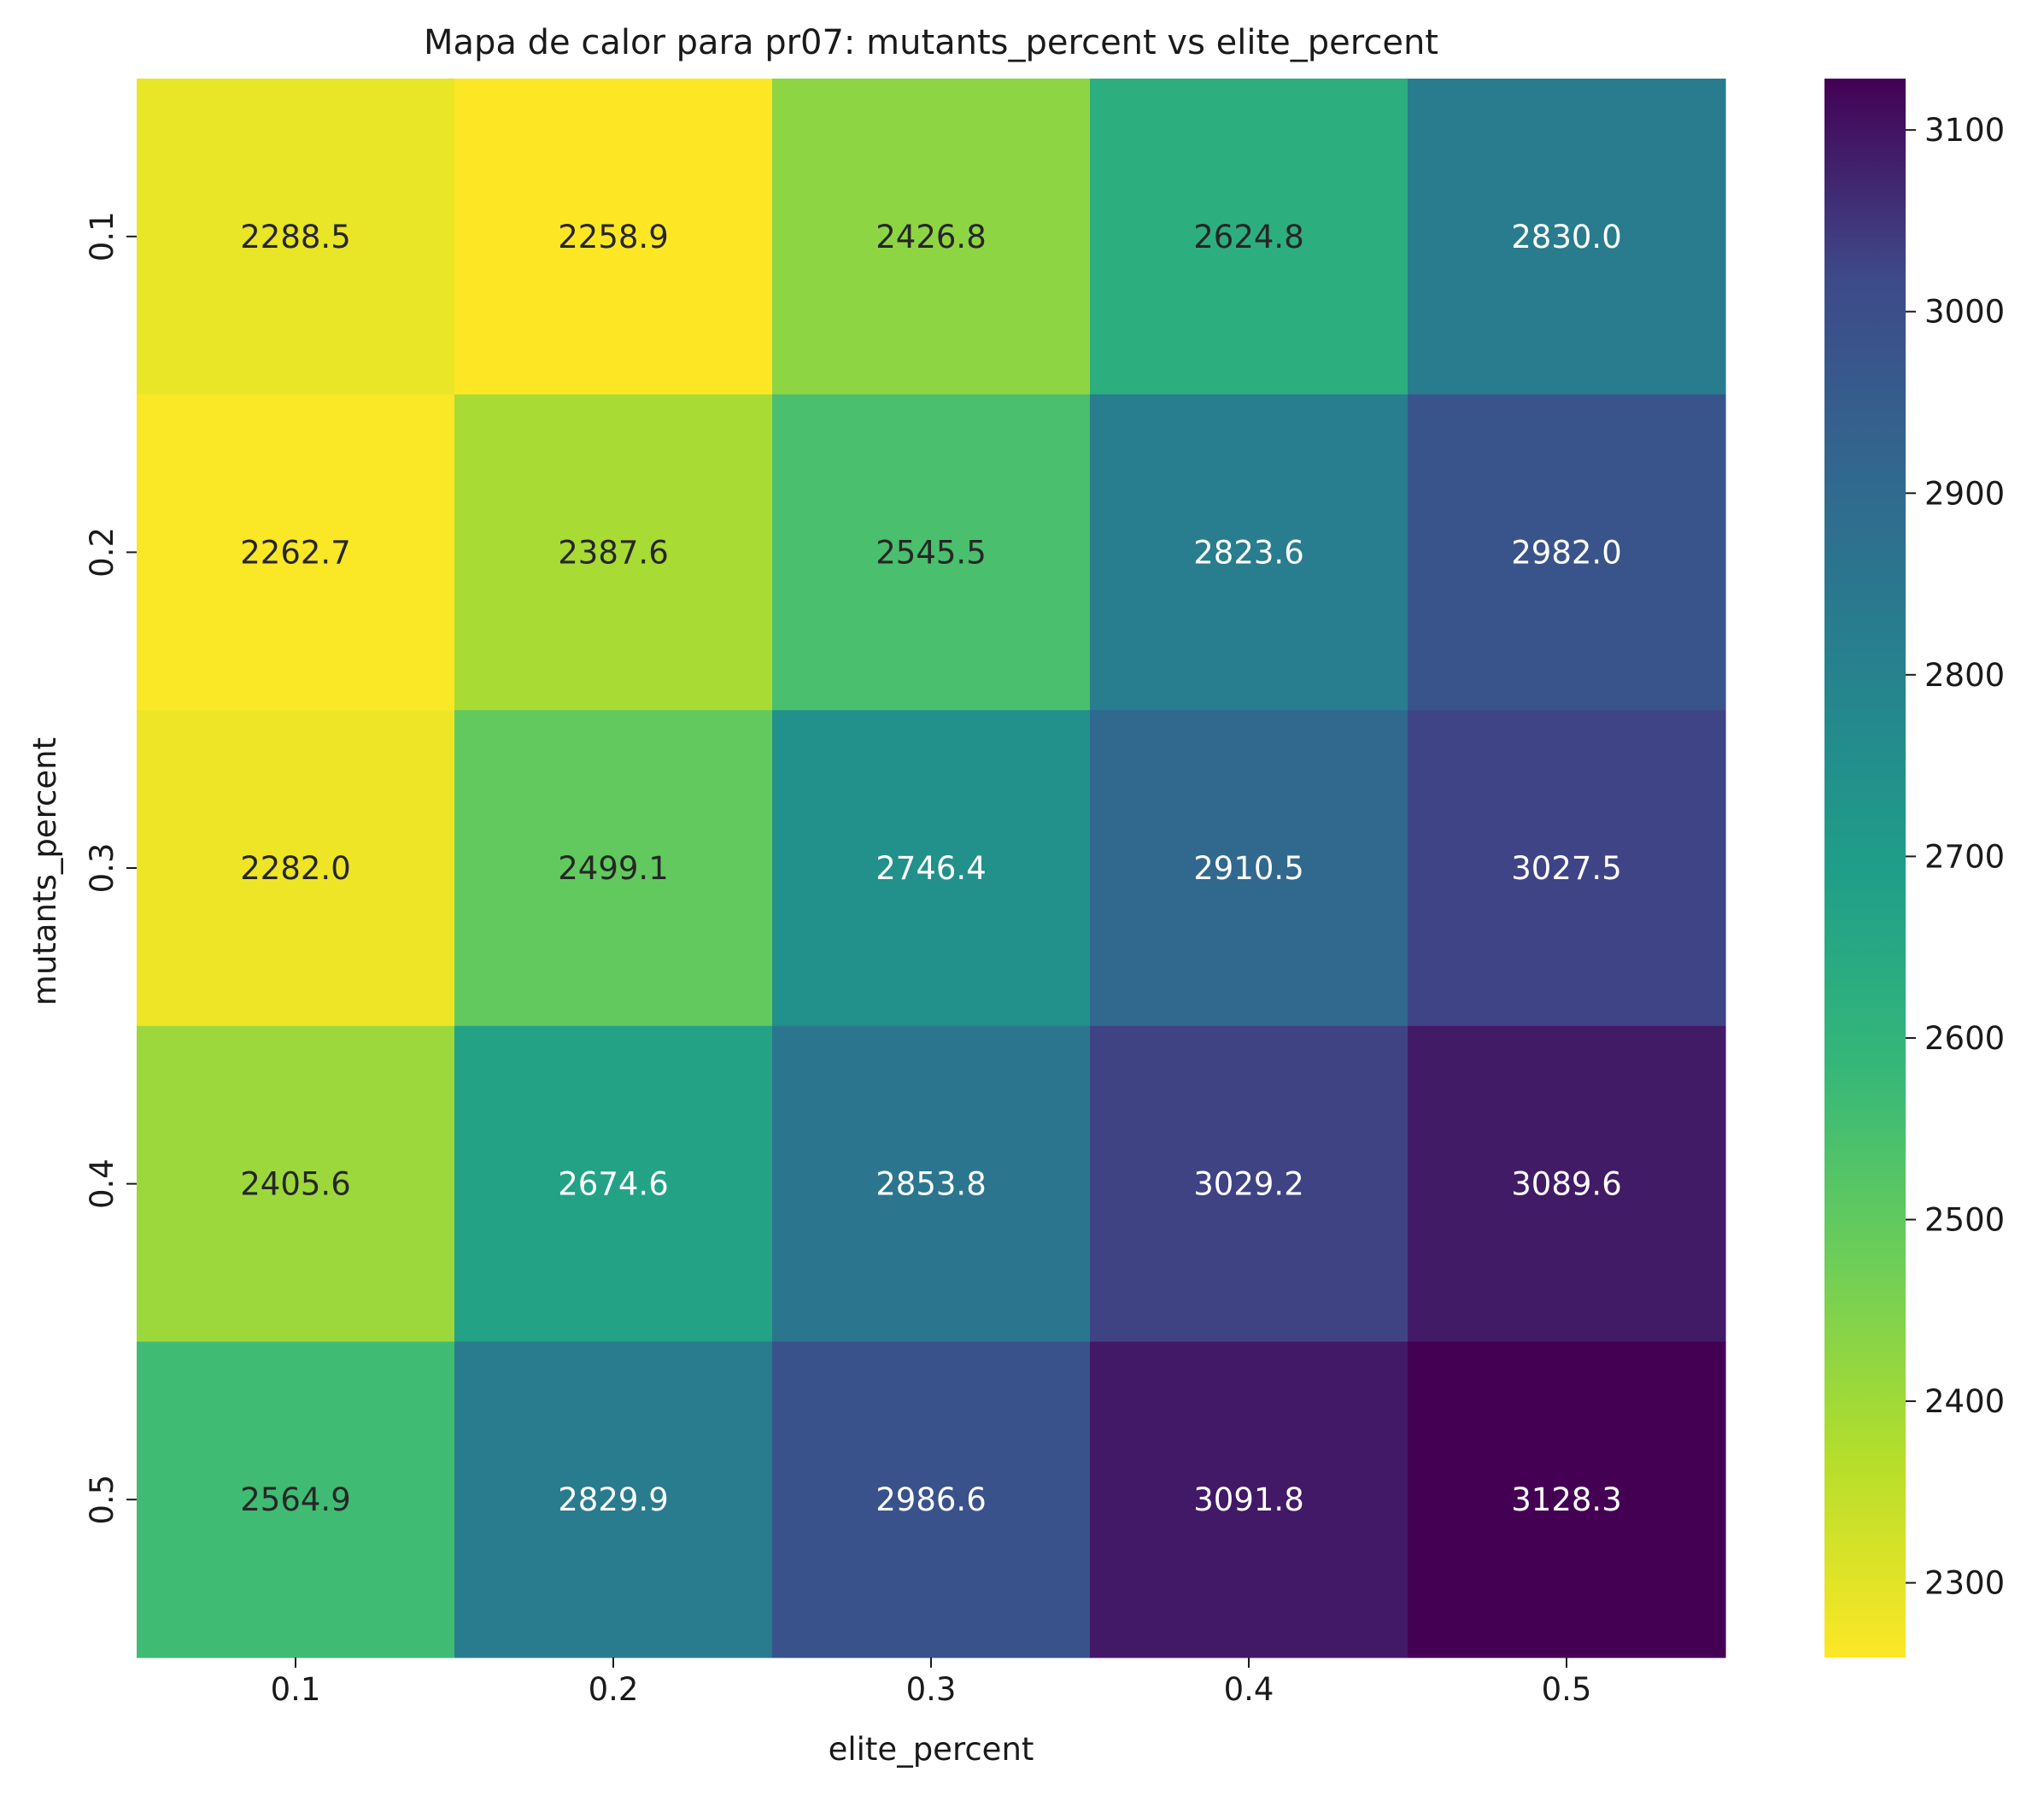 This screenshot has height=1795, width=2044. I want to click on cell-value-label: 2910.5, so click(1248, 868).